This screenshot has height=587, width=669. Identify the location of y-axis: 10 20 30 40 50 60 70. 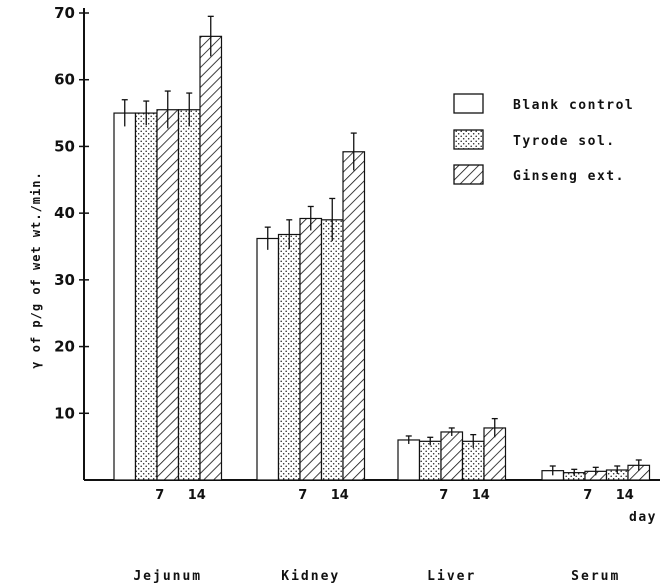
(71, 242).